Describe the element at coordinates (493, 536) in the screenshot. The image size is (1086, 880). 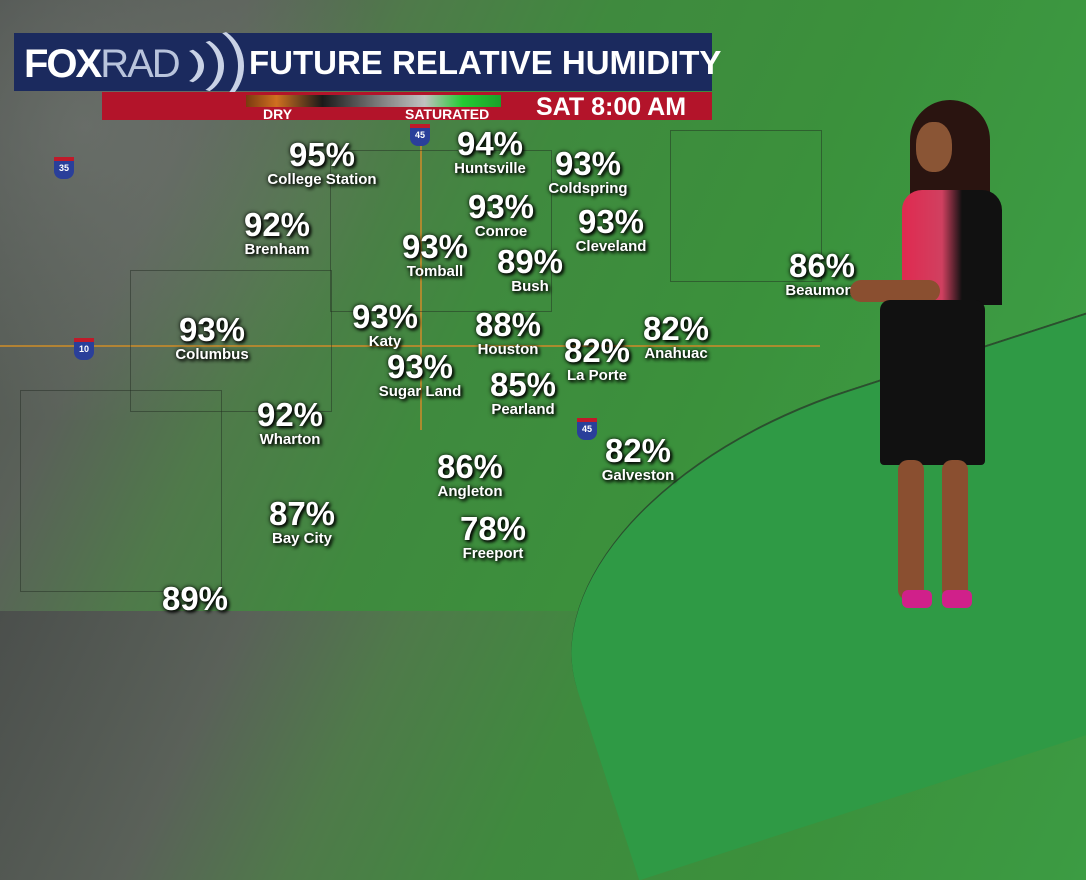
I see `city-freeport: 78% Freeport` at that location.